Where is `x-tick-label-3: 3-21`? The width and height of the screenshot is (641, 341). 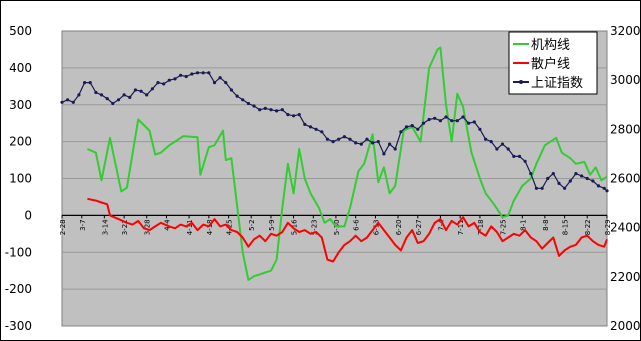
x-tick-label-3: 3-21 is located at coordinates (125, 227).